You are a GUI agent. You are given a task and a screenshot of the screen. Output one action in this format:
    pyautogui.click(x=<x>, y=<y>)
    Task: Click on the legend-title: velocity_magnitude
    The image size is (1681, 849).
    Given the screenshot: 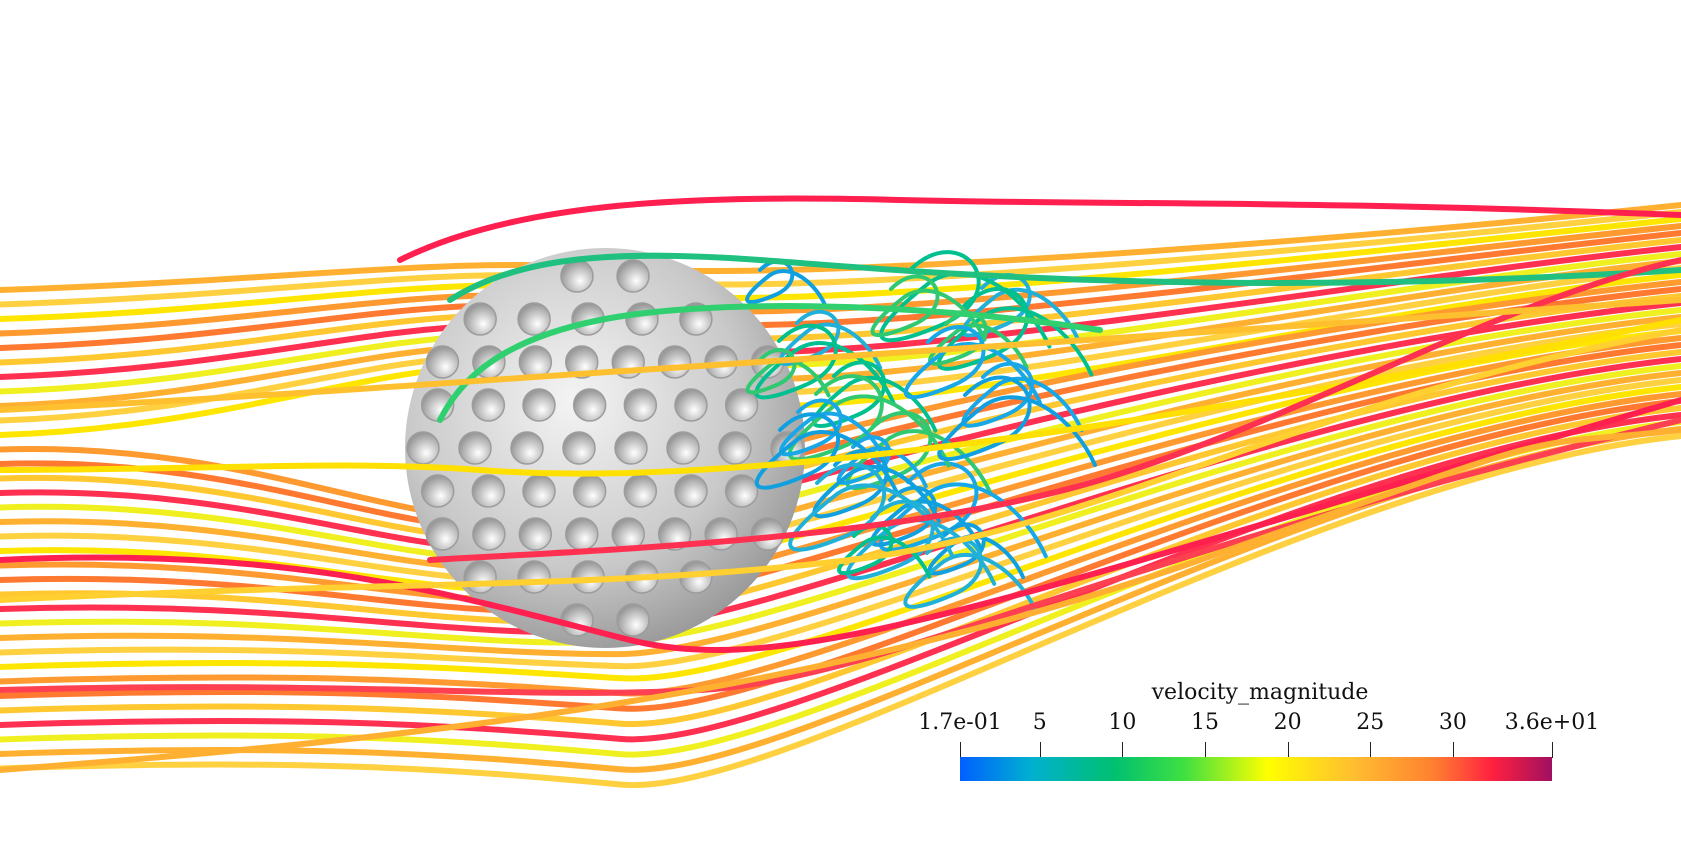 What is the action you would take?
    pyautogui.click(x=1260, y=692)
    